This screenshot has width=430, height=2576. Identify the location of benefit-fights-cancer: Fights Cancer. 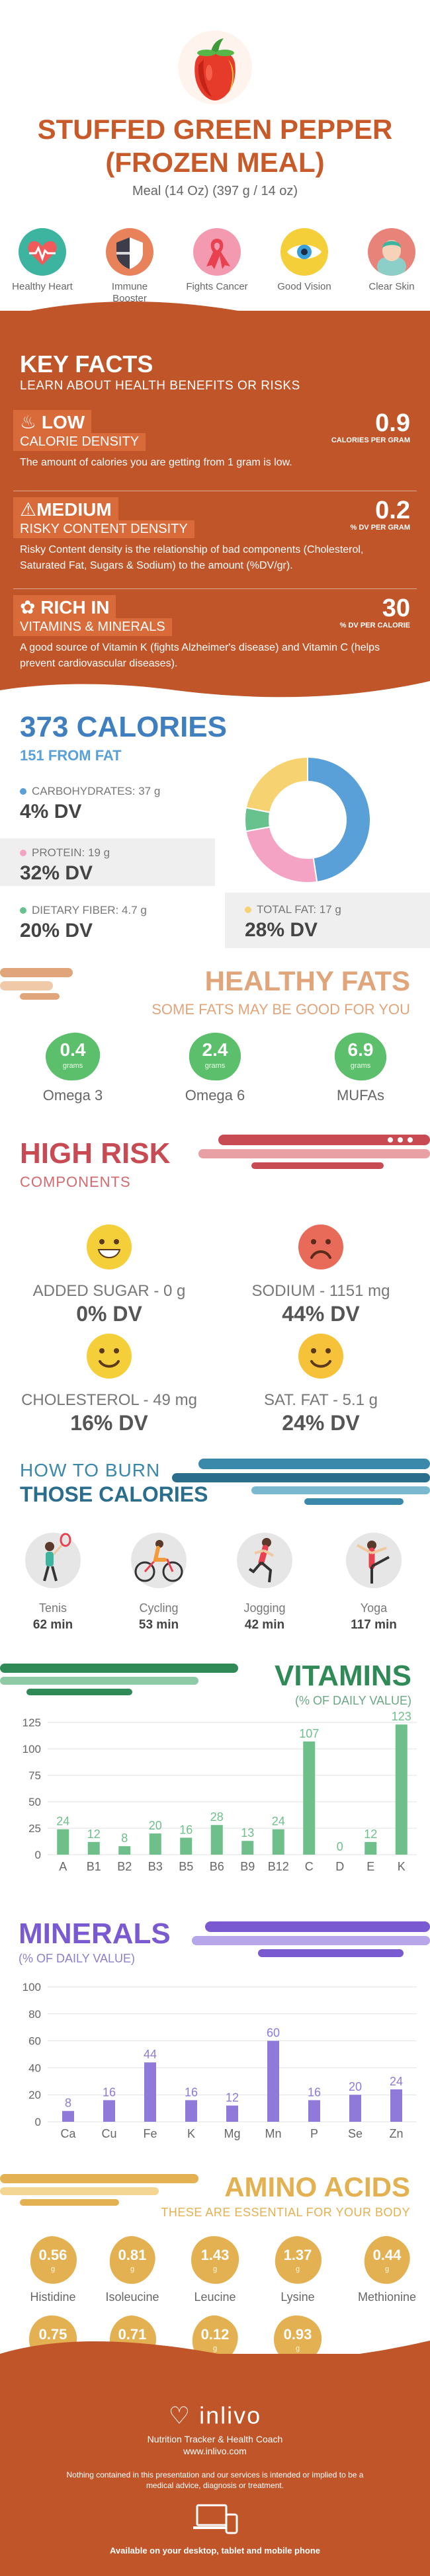
(217, 260).